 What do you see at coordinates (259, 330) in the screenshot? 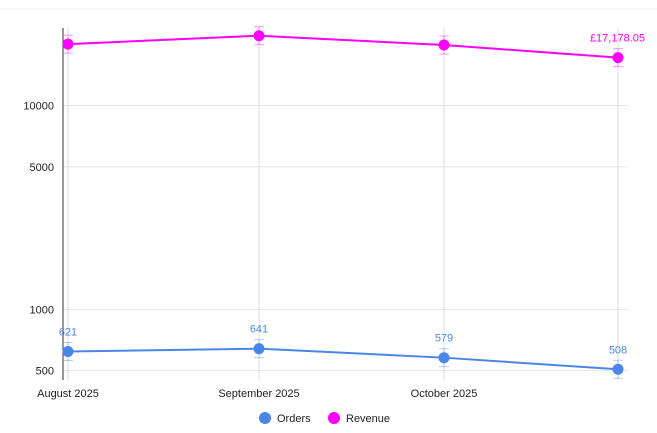
I see `data-label: 641` at bounding box center [259, 330].